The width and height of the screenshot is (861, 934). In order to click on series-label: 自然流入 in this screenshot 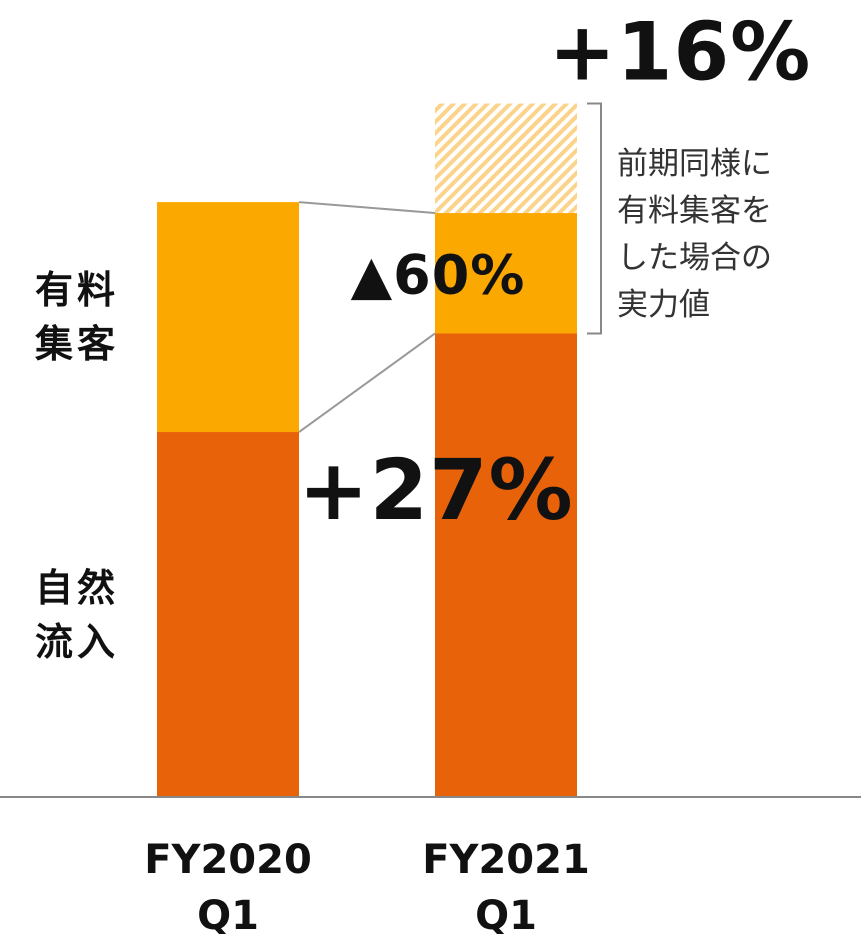, I will do `click(77, 614)`.